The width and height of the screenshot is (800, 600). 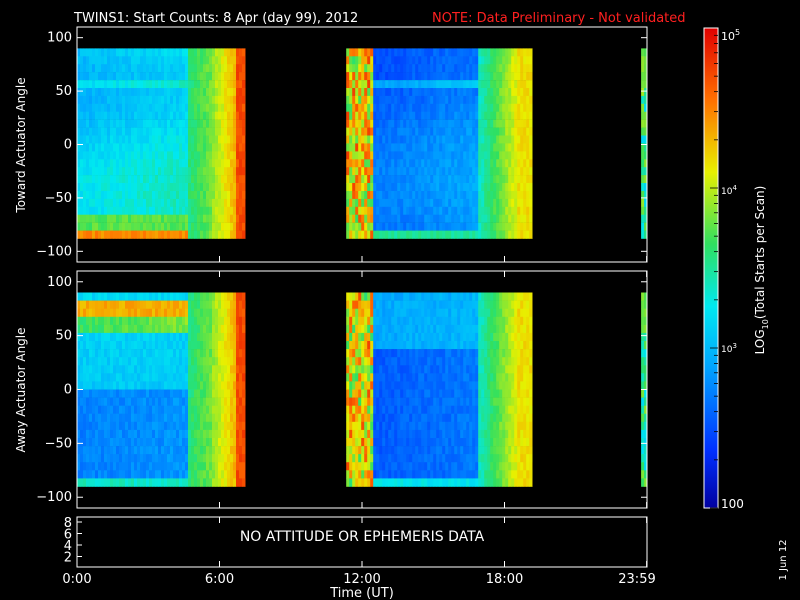 What do you see at coordinates (68, 558) in the screenshot?
I see `bottom-y-tick-label: 2` at bounding box center [68, 558].